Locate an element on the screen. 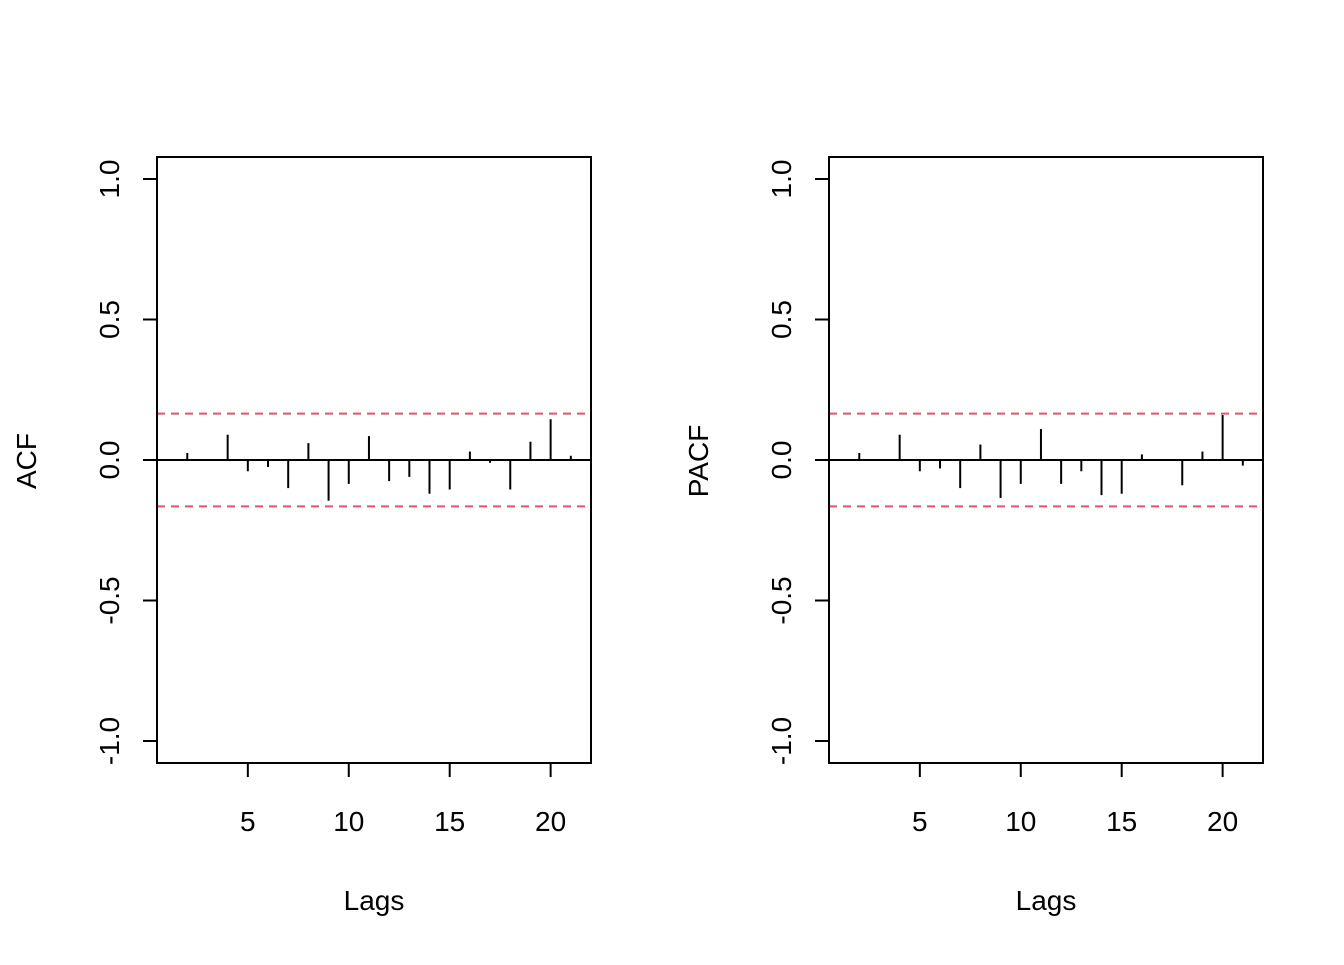 The height and width of the screenshot is (965, 1344). pacf-x-tick-label: 10 is located at coordinates (1020, 821).